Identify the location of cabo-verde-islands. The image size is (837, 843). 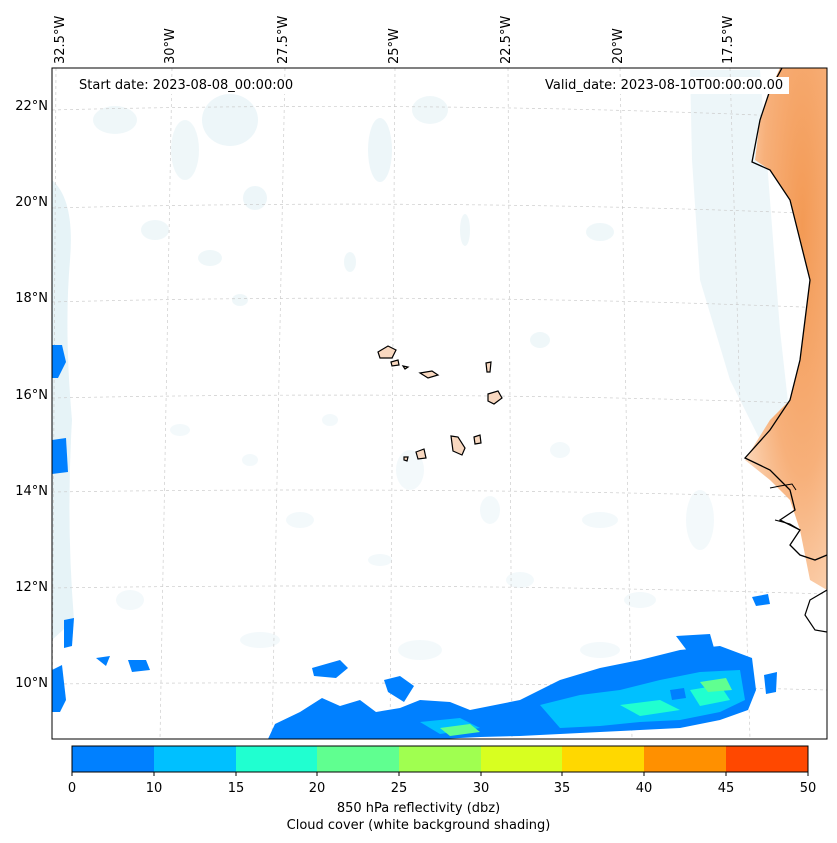
(440, 403).